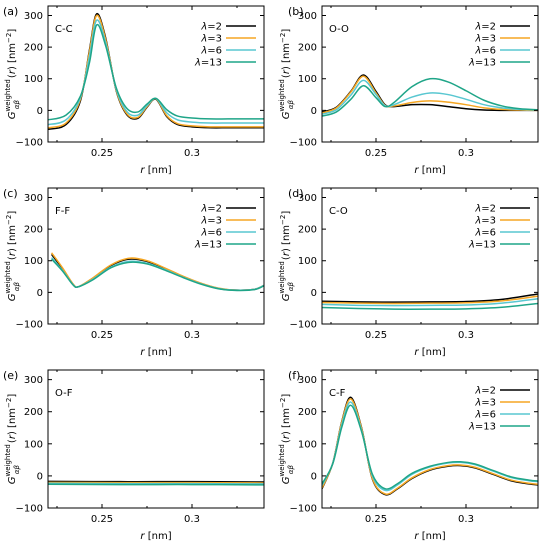 The image size is (550, 547). I want to click on panel-label: (a), so click(10, 11).